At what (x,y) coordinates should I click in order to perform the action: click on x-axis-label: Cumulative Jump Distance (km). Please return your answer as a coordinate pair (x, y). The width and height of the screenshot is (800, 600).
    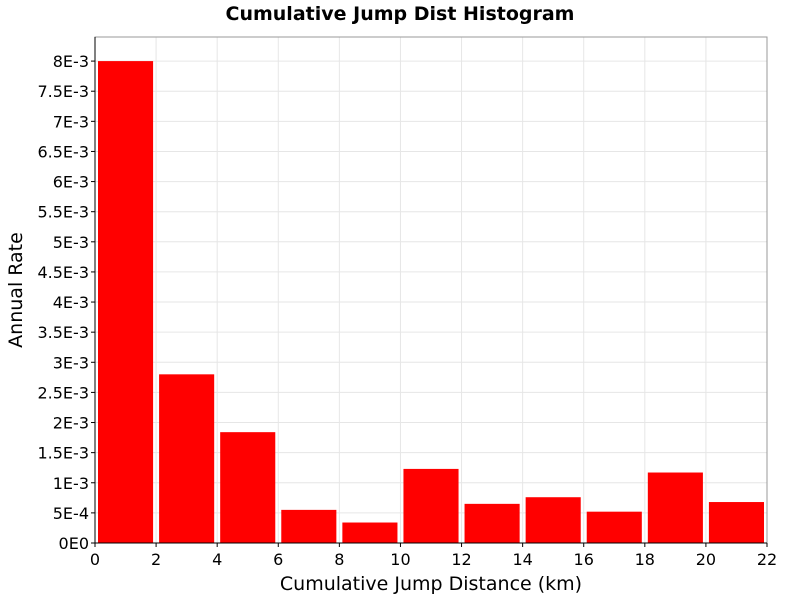
    Looking at the image, I should click on (431, 584).